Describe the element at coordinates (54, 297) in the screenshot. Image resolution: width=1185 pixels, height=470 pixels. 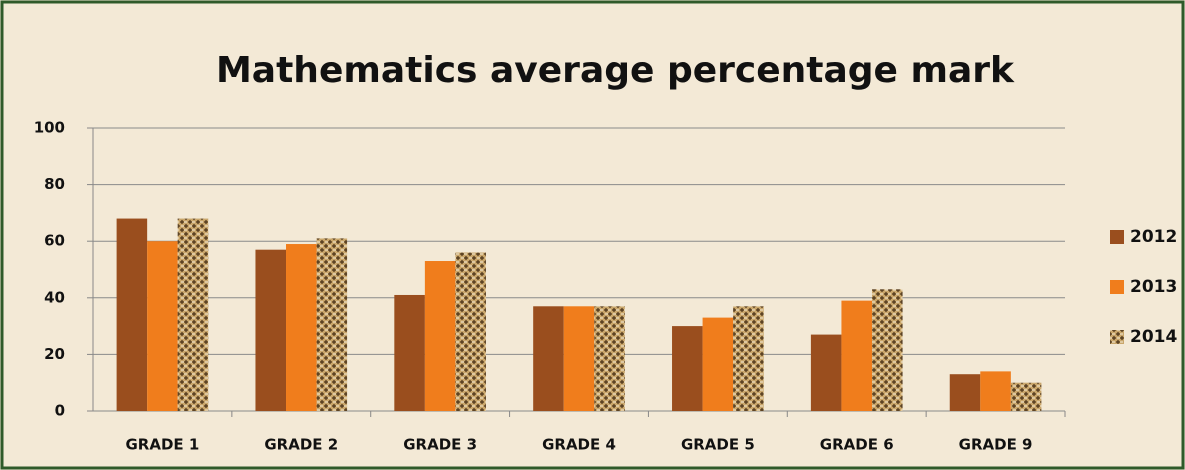
I see `y-tick-label: 40` at that location.